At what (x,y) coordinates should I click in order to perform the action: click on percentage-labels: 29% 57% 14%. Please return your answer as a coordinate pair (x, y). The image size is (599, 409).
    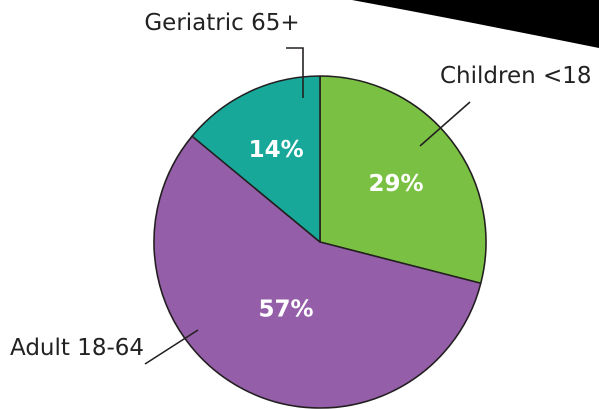
    Looking at the image, I should click on (336, 230).